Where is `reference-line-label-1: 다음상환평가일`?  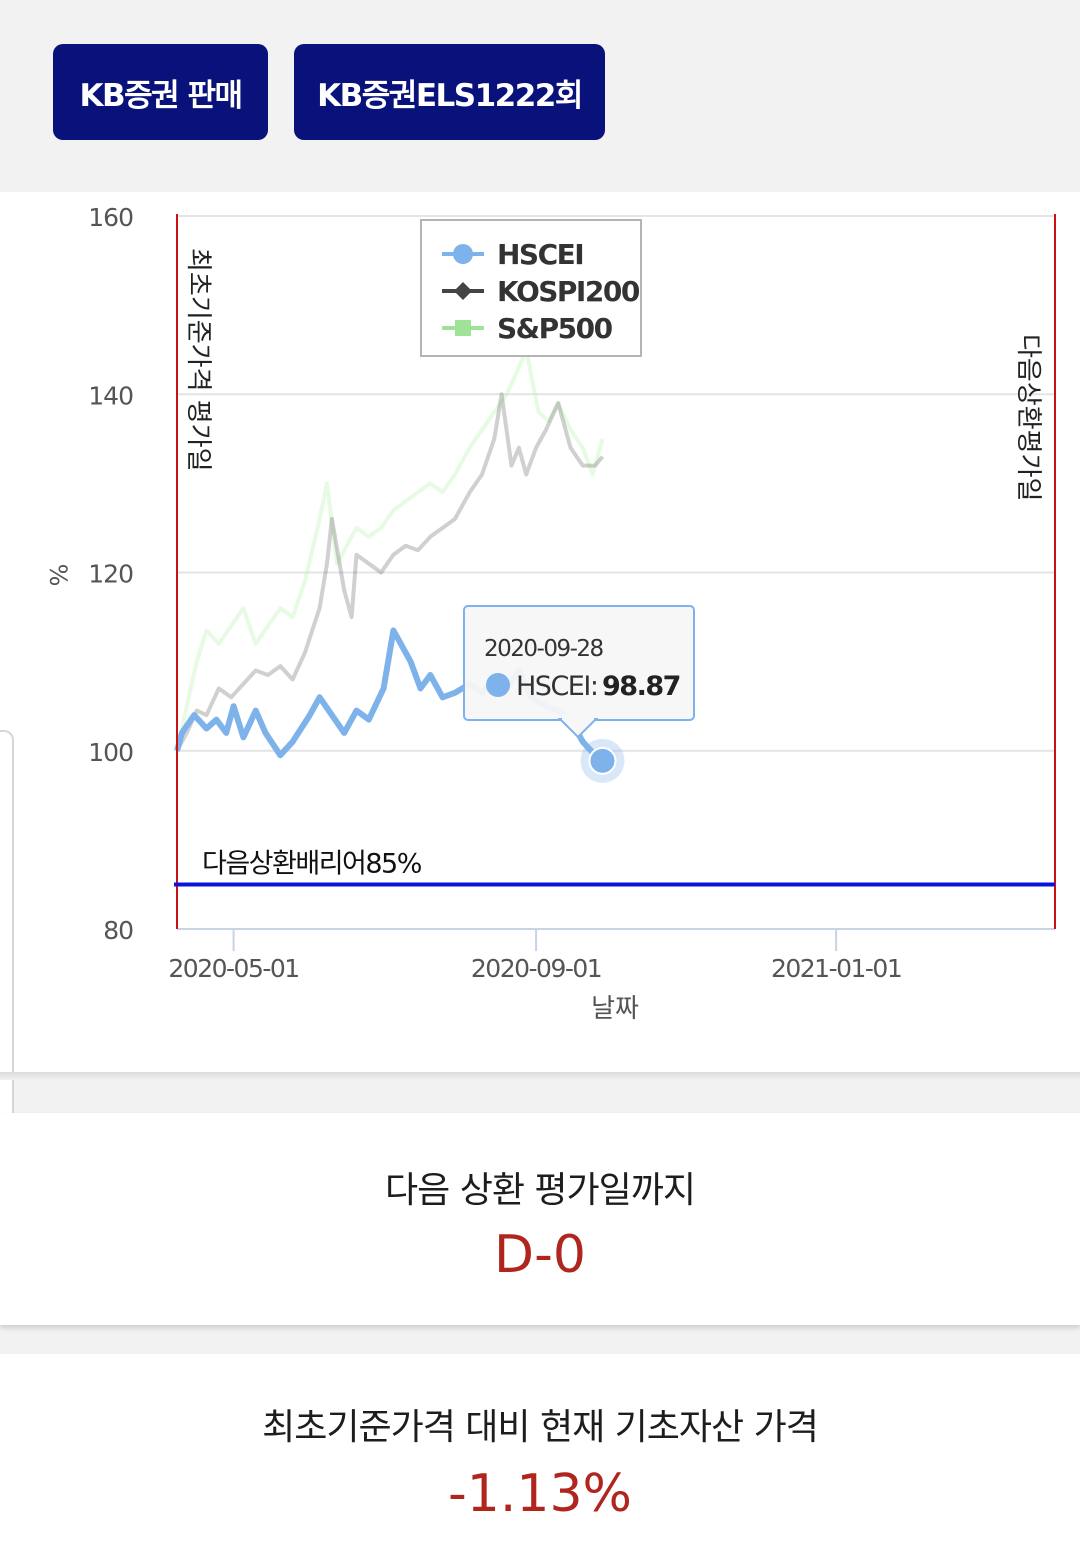
reference-line-label-1: 다음상환평가일 is located at coordinates (1028, 417).